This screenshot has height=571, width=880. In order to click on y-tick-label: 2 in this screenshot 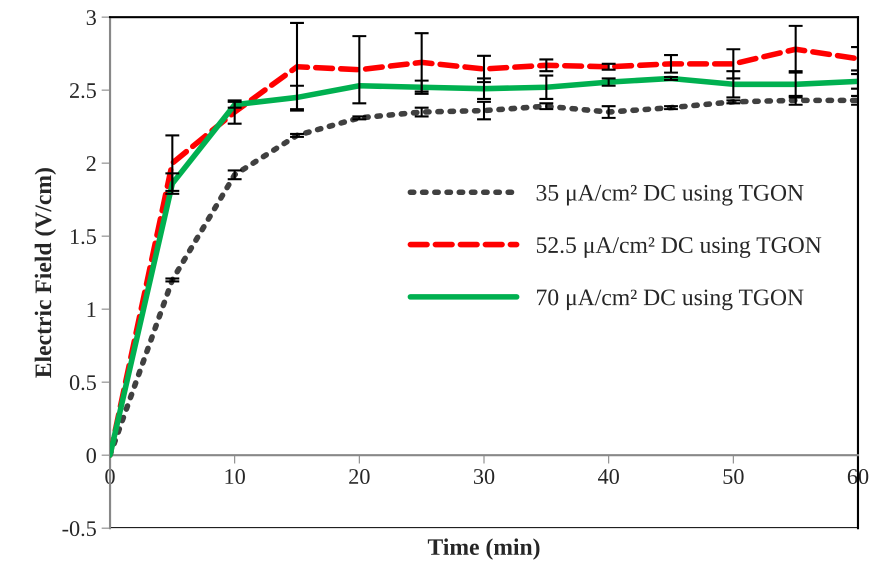, I will do `click(91, 163)`.